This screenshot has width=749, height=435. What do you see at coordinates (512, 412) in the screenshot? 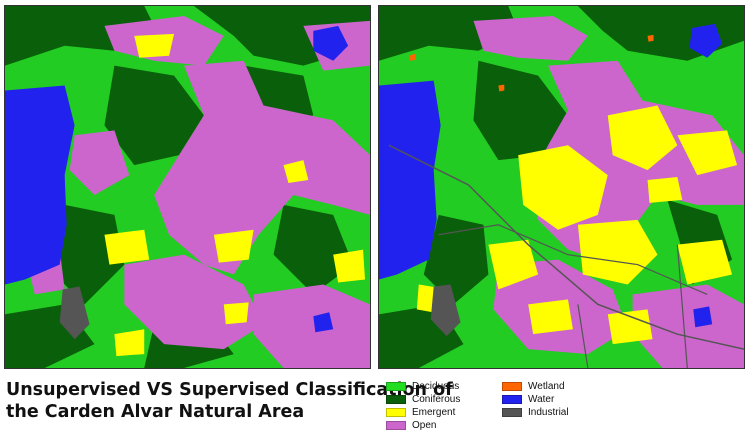
I see `legend-swatch-industrial` at bounding box center [512, 412].